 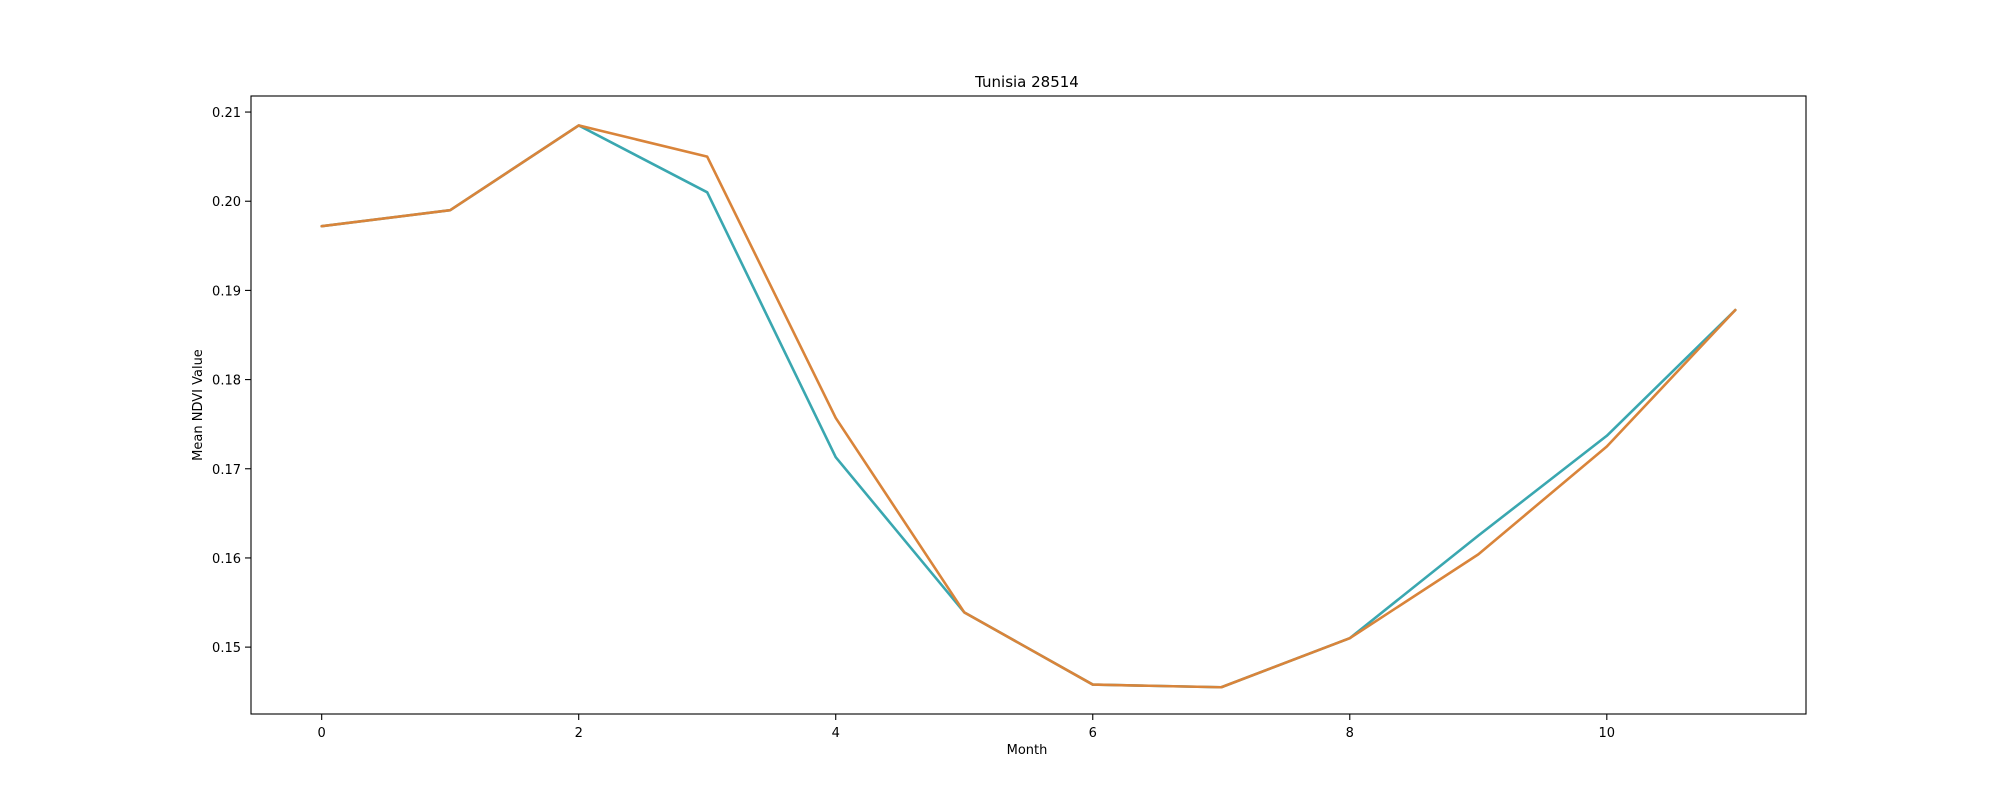 What do you see at coordinates (1027, 750) in the screenshot?
I see `x-axis-title: Month` at bounding box center [1027, 750].